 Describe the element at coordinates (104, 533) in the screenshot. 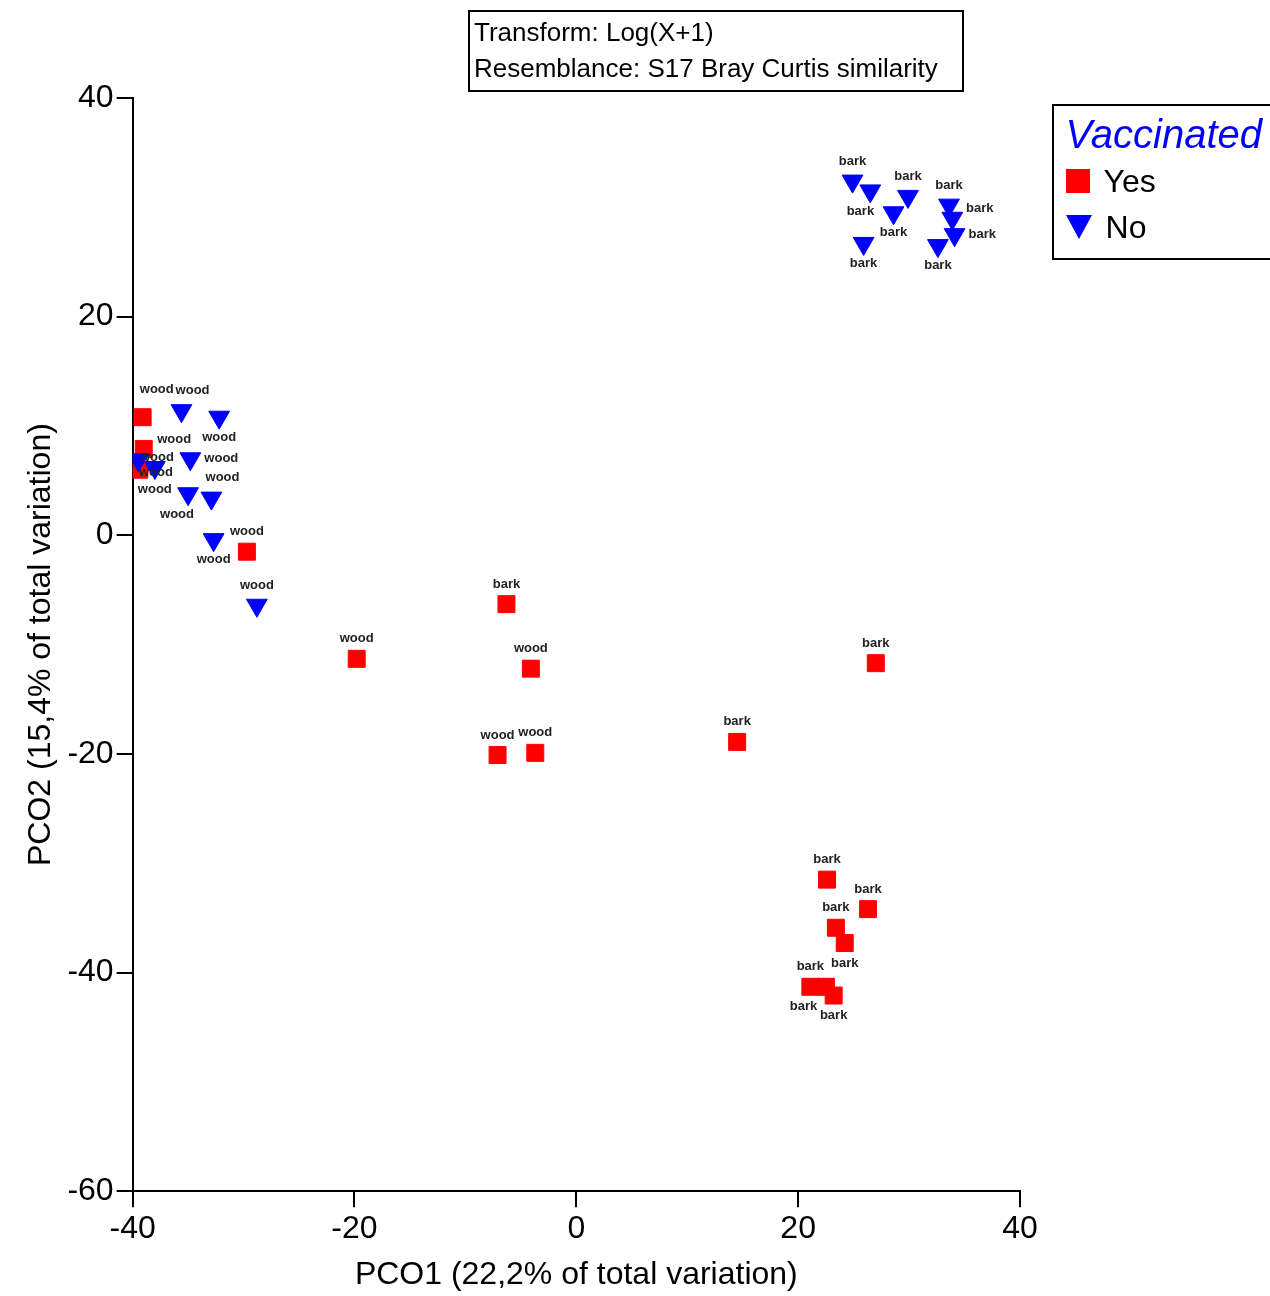

I see `y-tick-label: 0` at that location.